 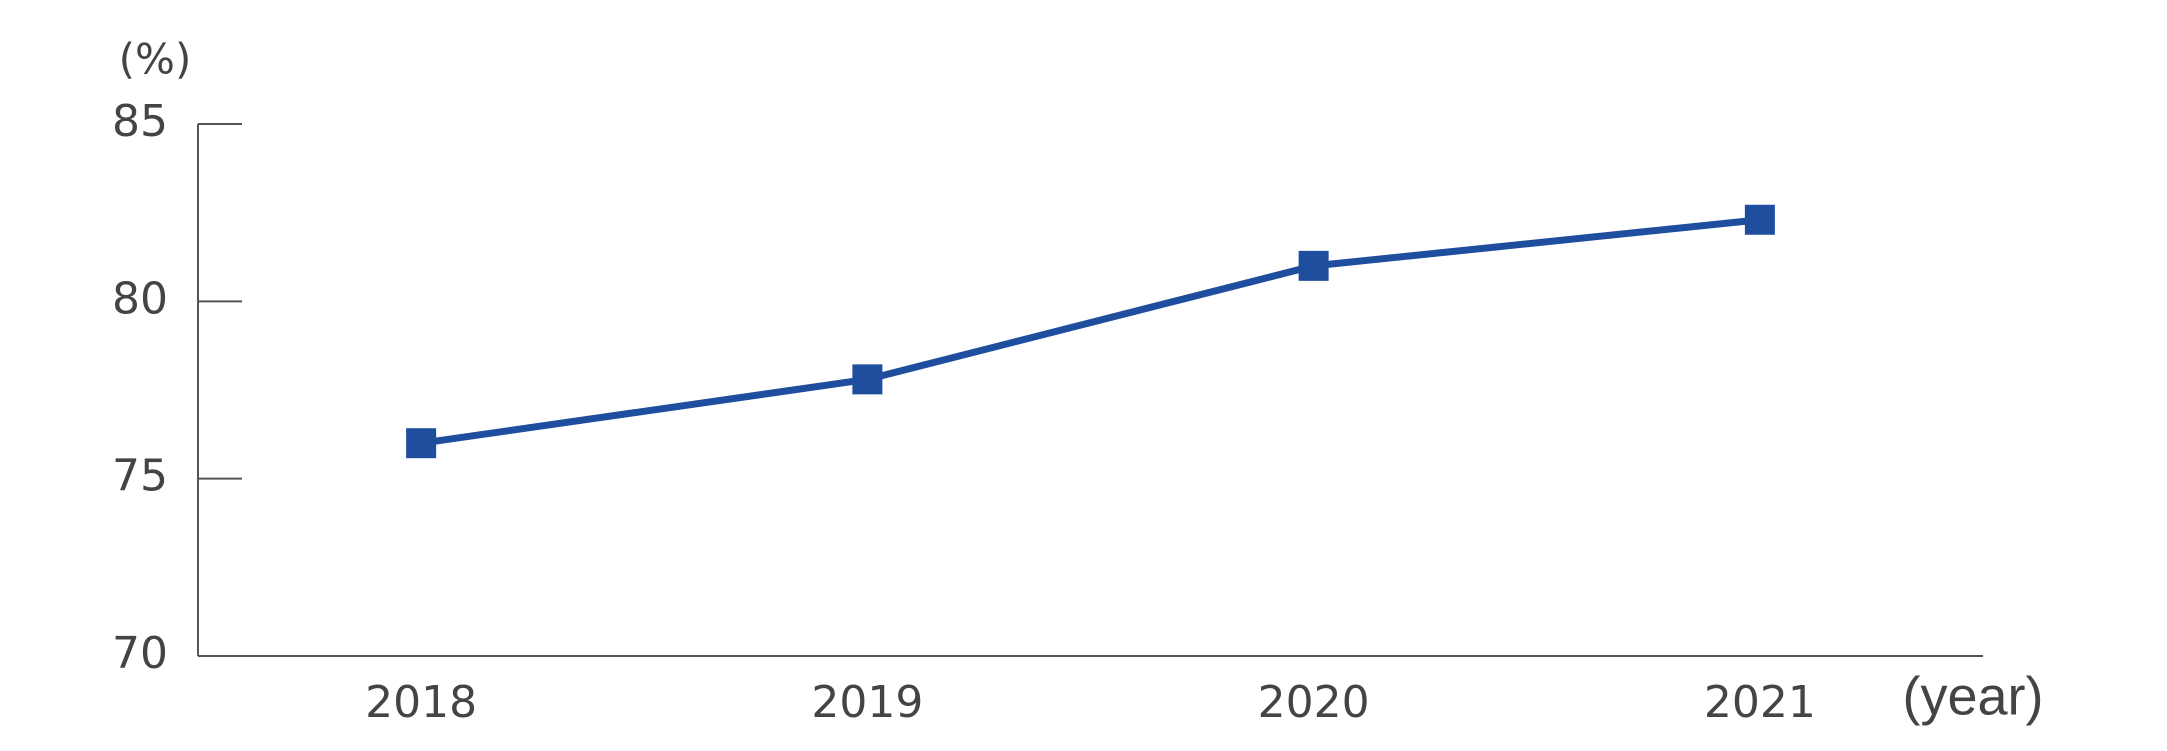 I want to click on x-tick-label: 2021, so click(x=1760, y=702).